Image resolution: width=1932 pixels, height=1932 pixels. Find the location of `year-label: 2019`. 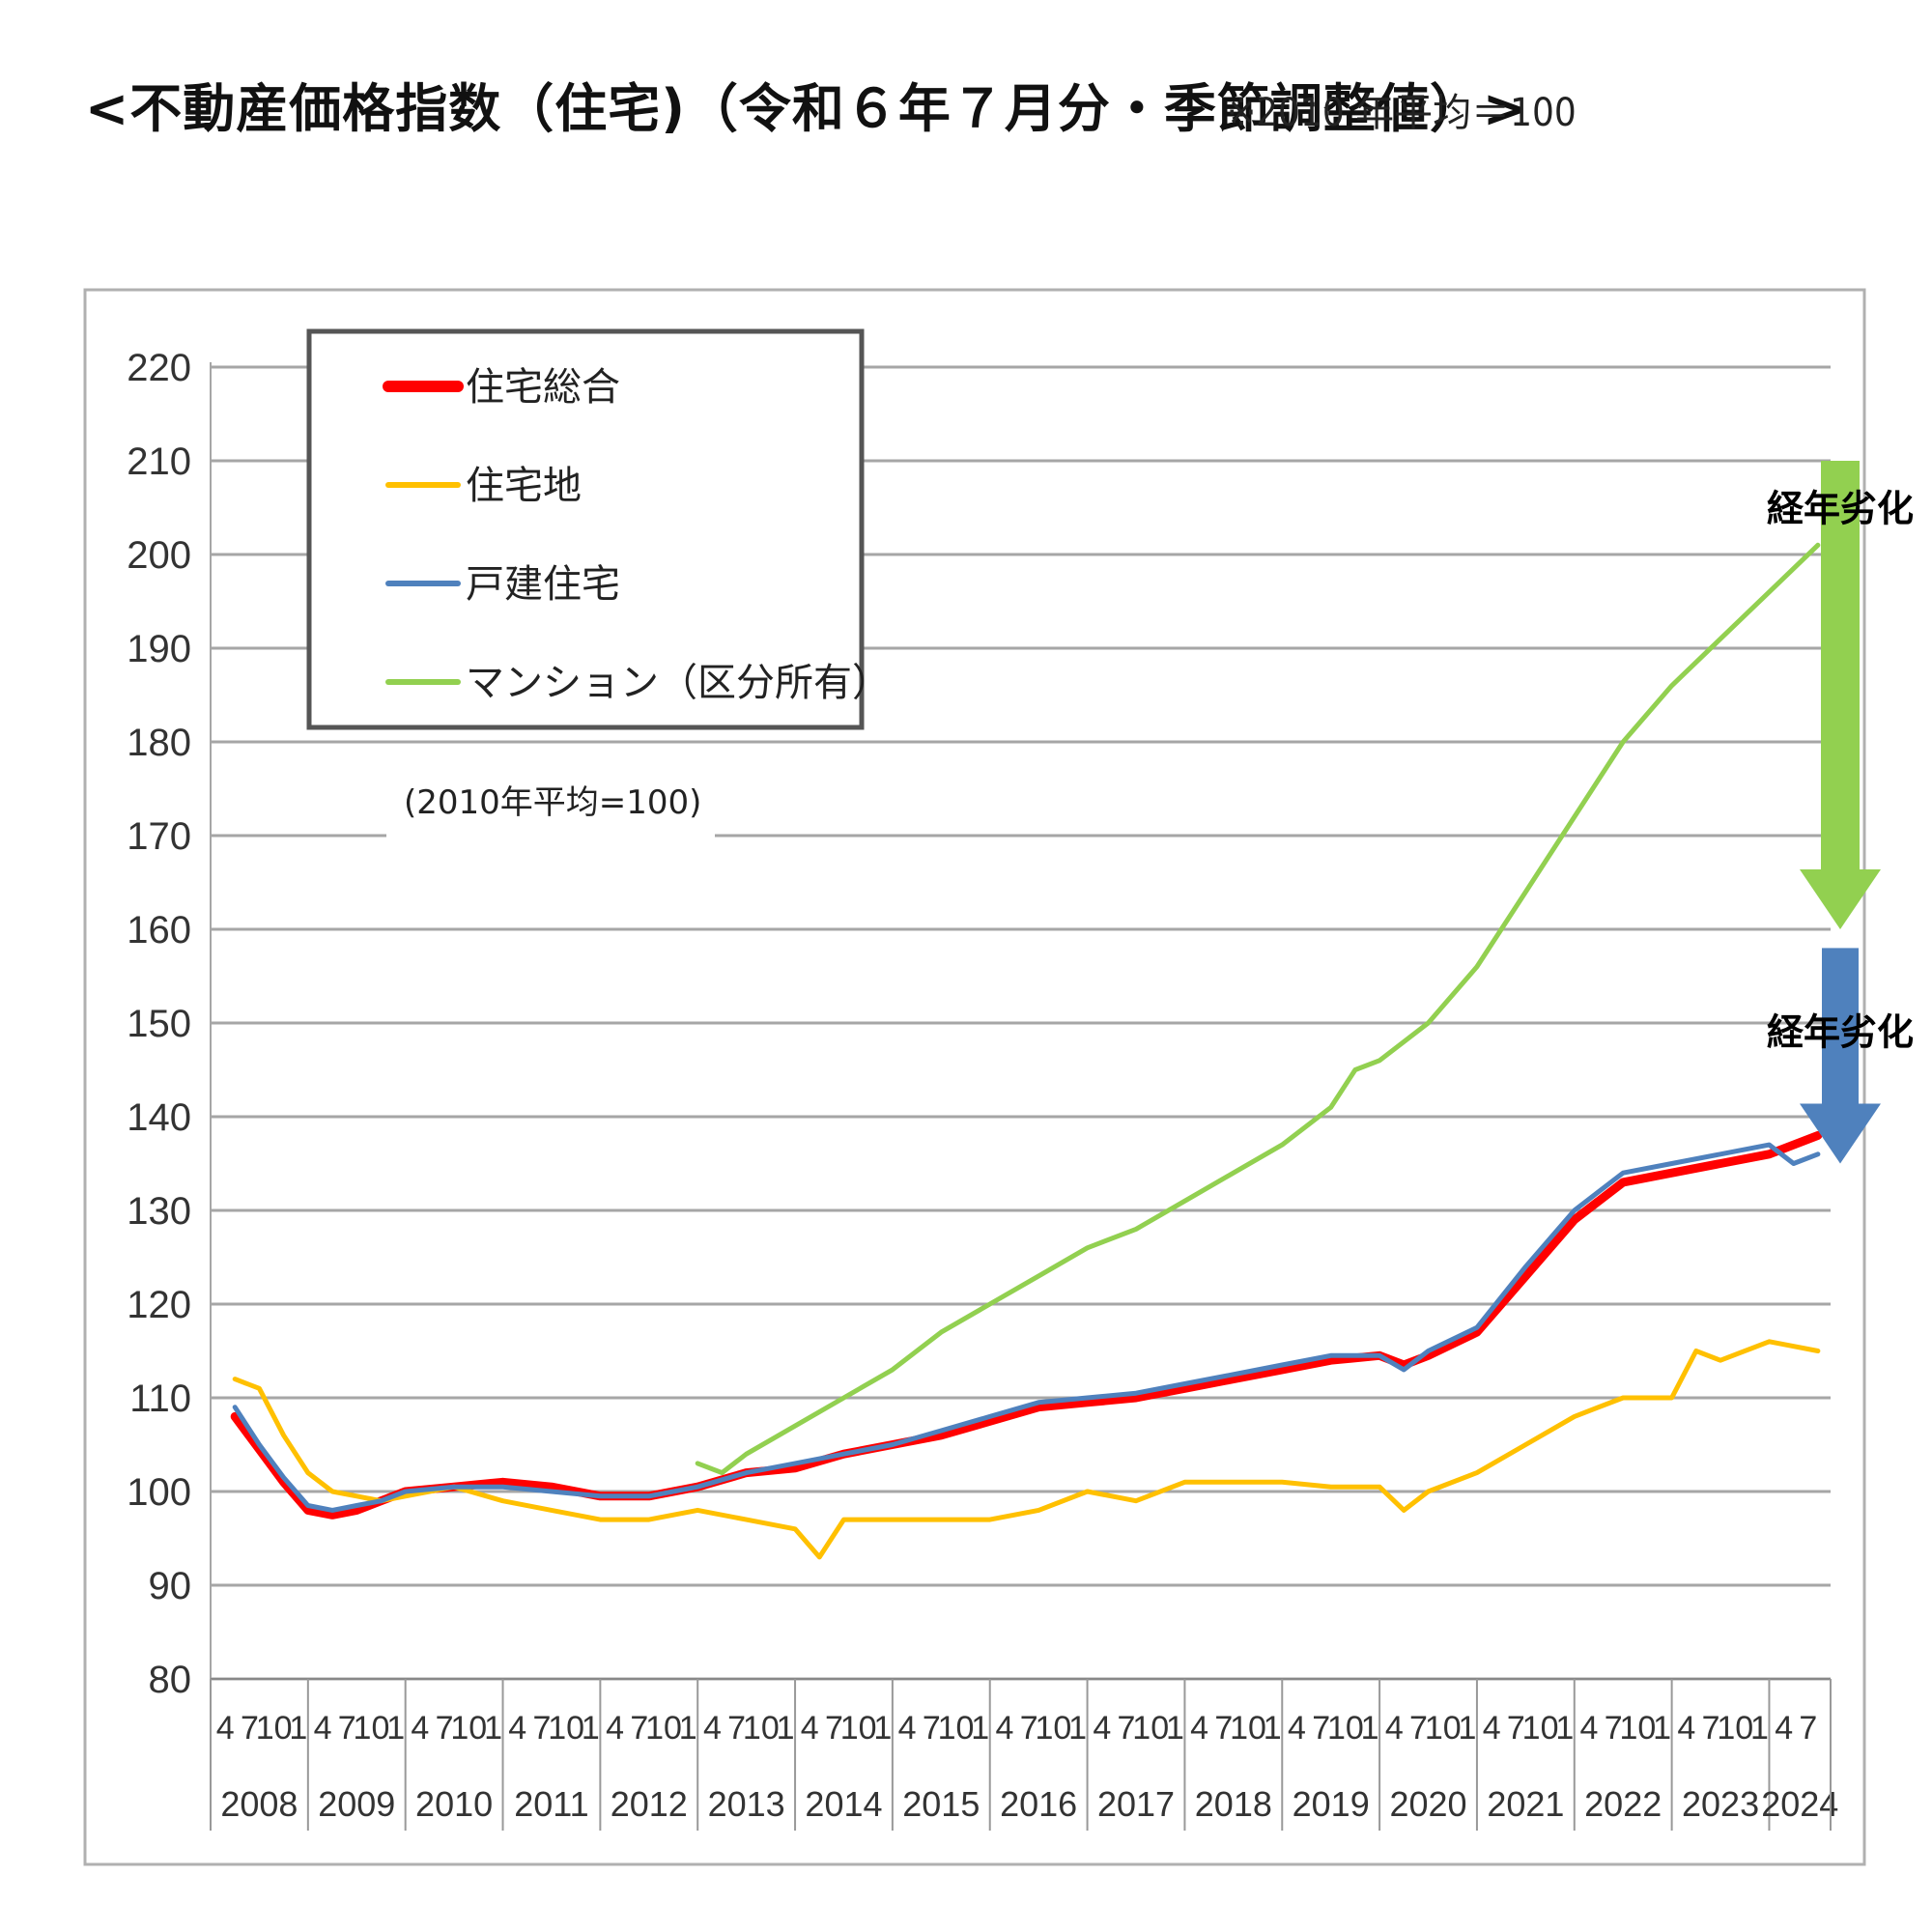

year-label: 2019 is located at coordinates (1331, 1804).